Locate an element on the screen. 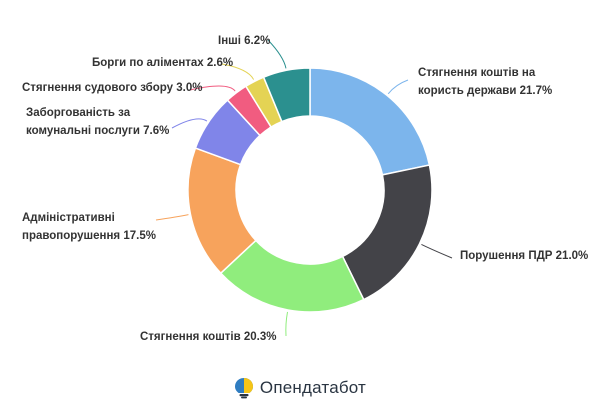  slice-label-line: Заборгованість за is located at coordinates (78, 113).